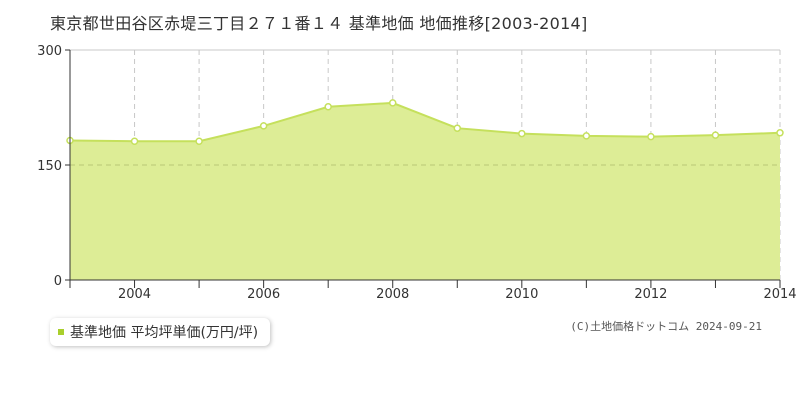 Image resolution: width=800 pixels, height=400 pixels. Describe the element at coordinates (49, 166) in the screenshot. I see `y-tick-label: 150` at that location.